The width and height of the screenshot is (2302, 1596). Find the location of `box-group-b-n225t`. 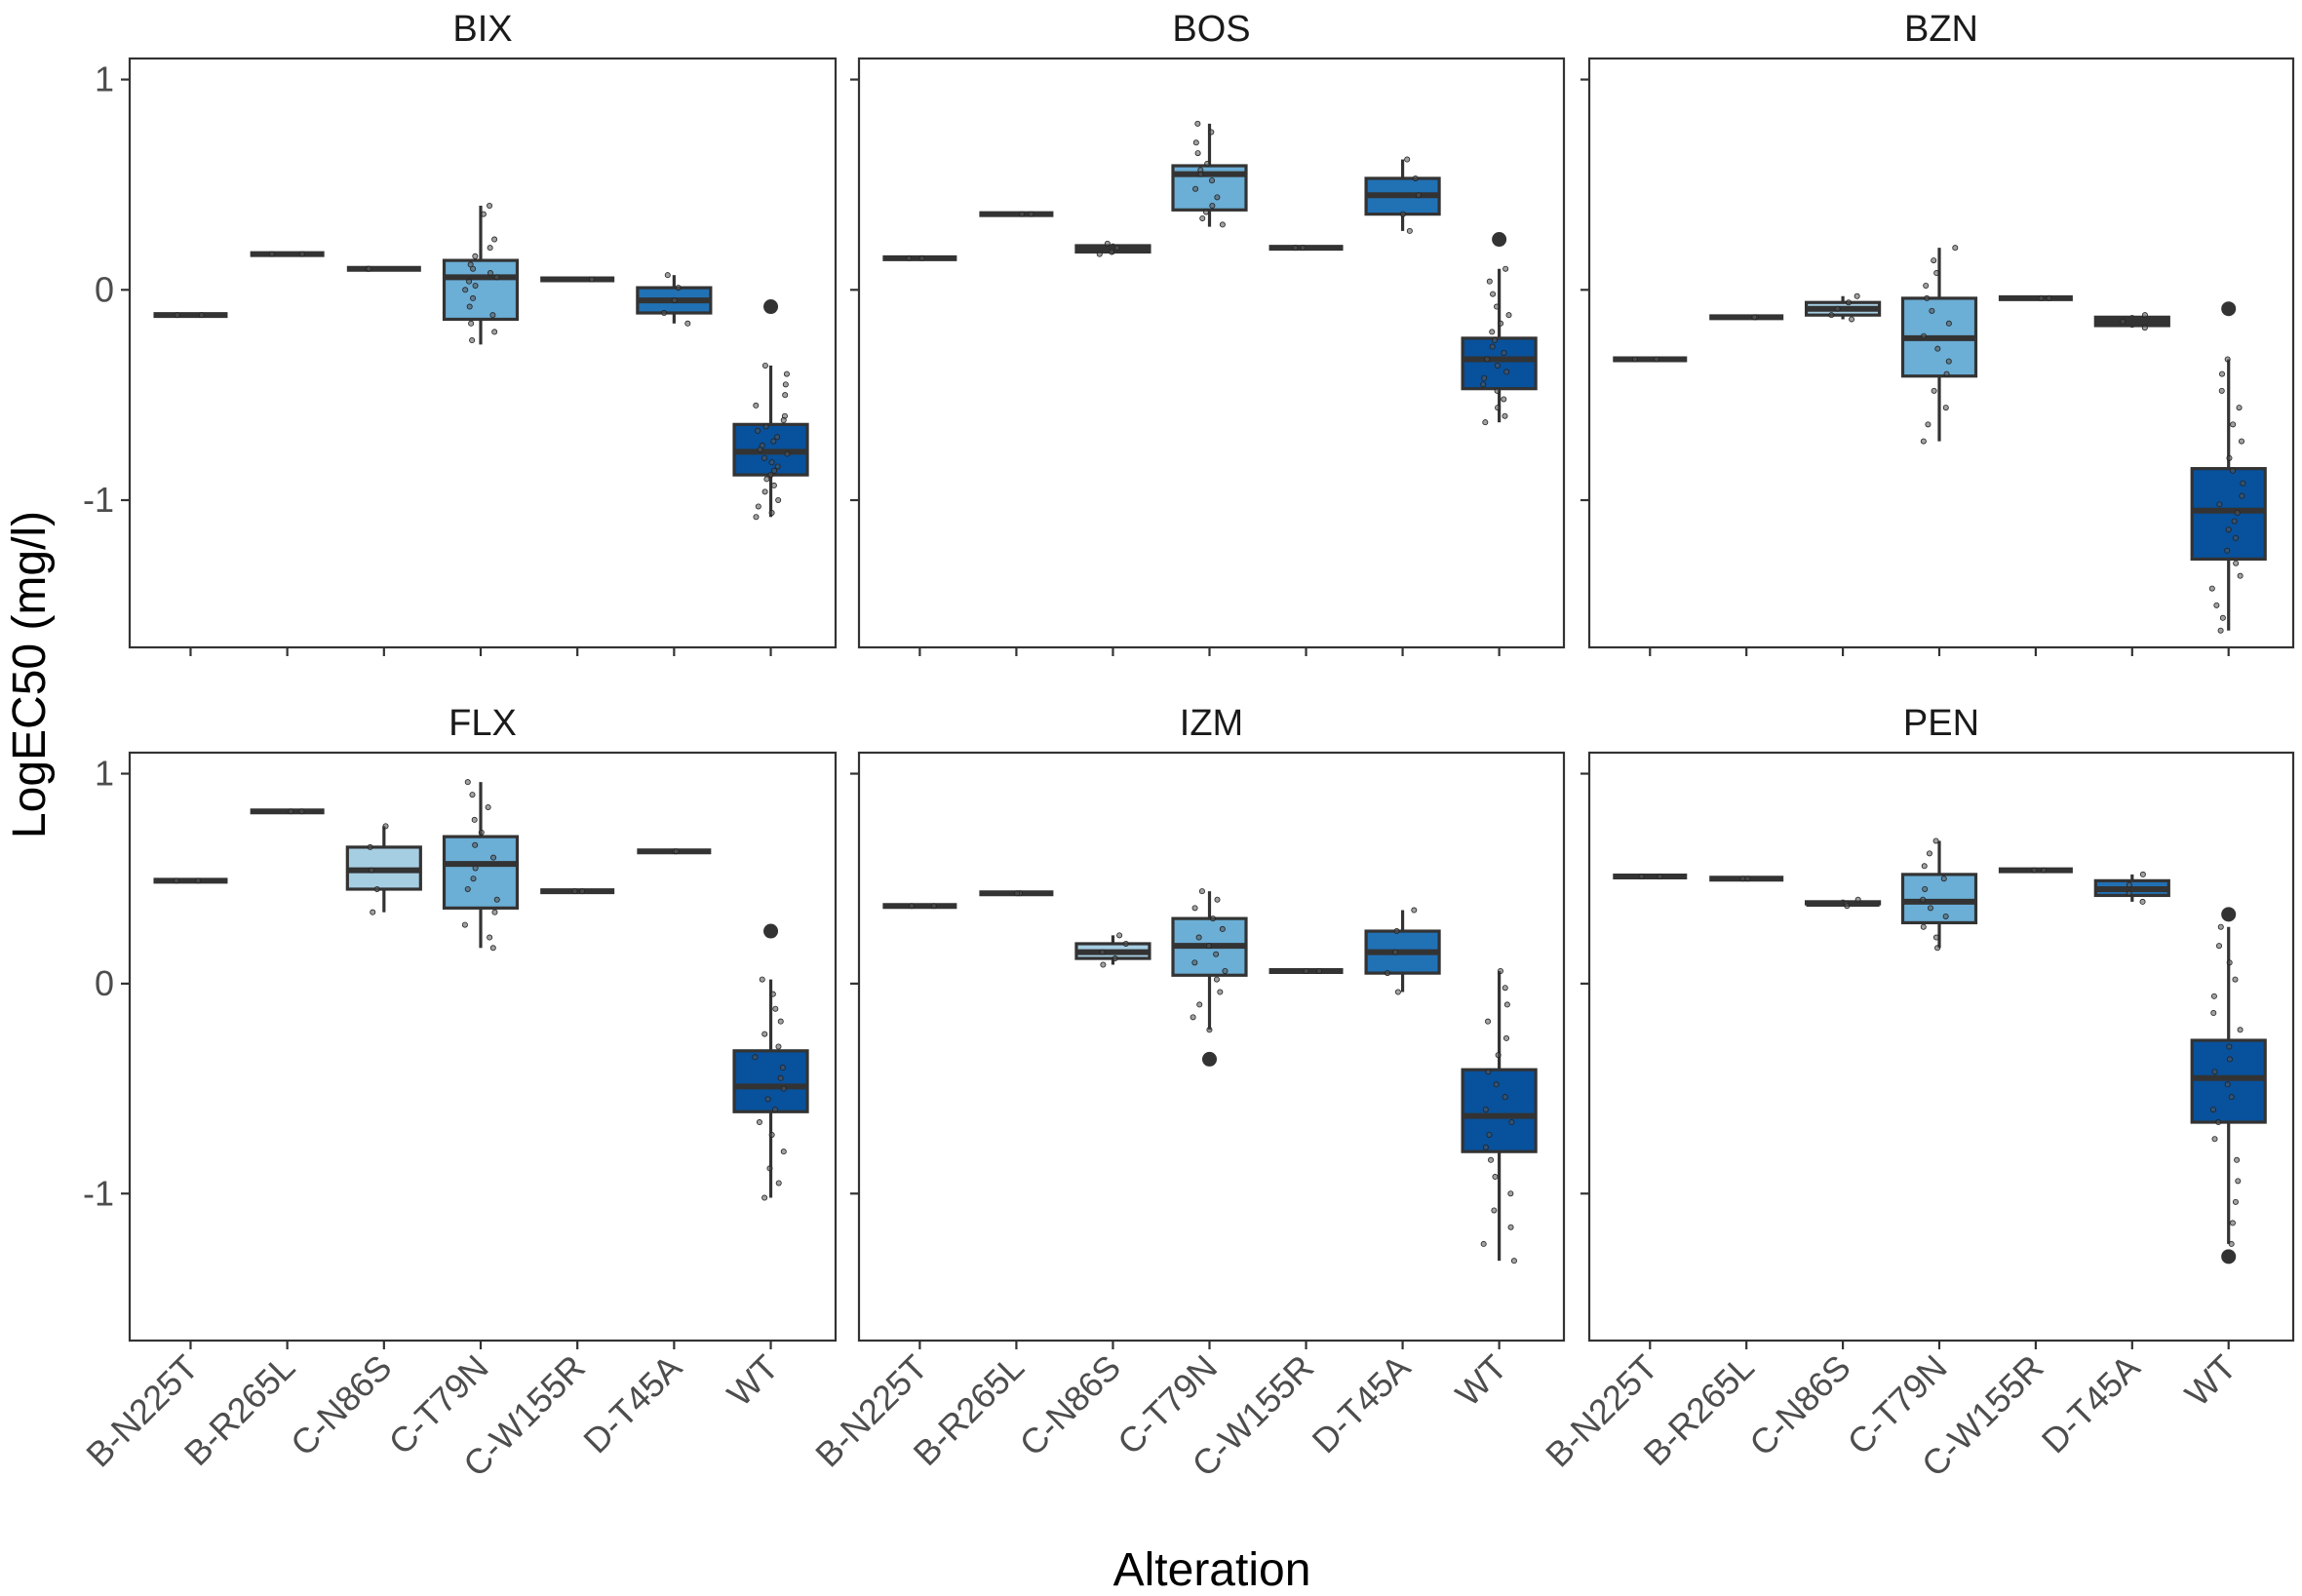

box-group-b-n225t is located at coordinates (920, 907).